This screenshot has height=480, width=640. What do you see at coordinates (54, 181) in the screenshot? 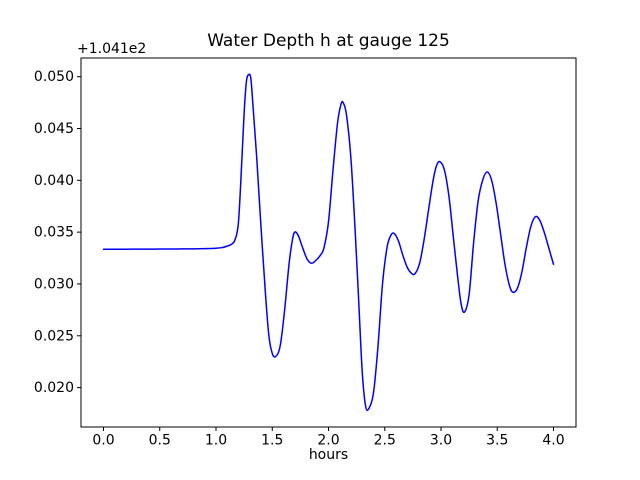
I see `y-tick-label: 0.040` at bounding box center [54, 181].